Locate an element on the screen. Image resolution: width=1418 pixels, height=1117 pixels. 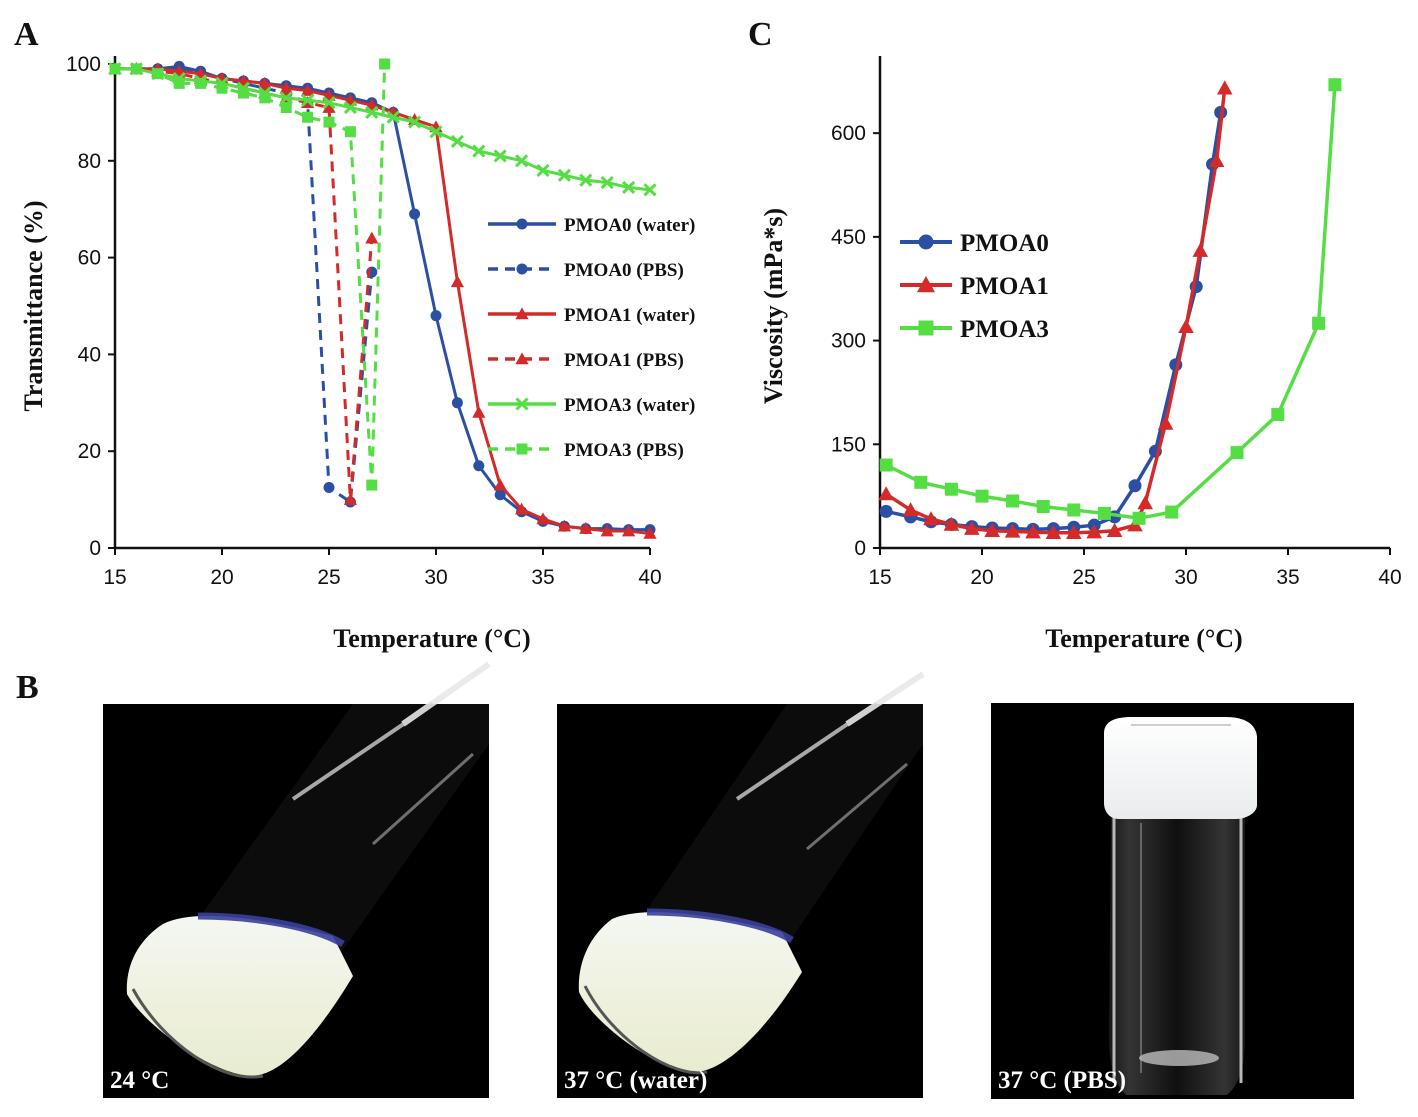
viscosity-y-tick-label: 450 is located at coordinates (848, 237).